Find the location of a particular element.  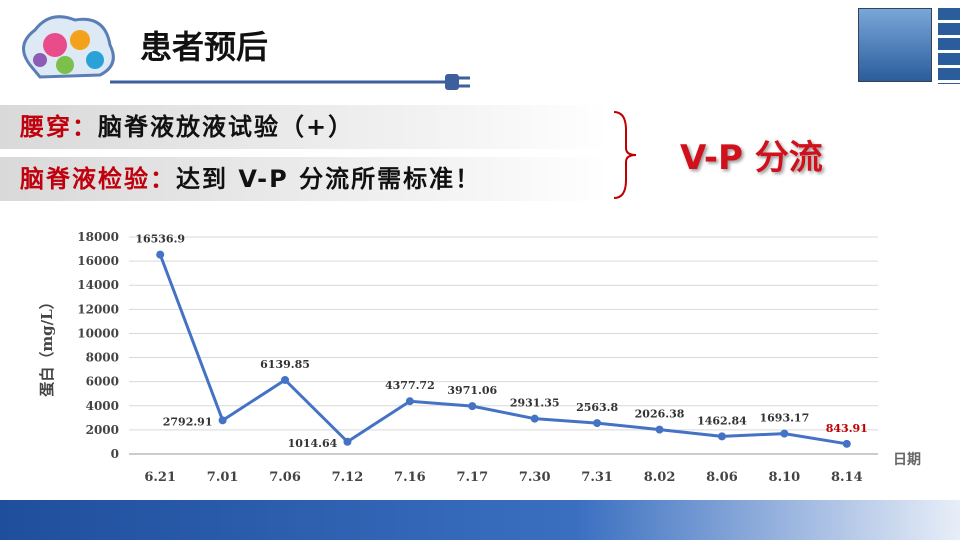

x-tick-label: 6.21 is located at coordinates (160, 477).